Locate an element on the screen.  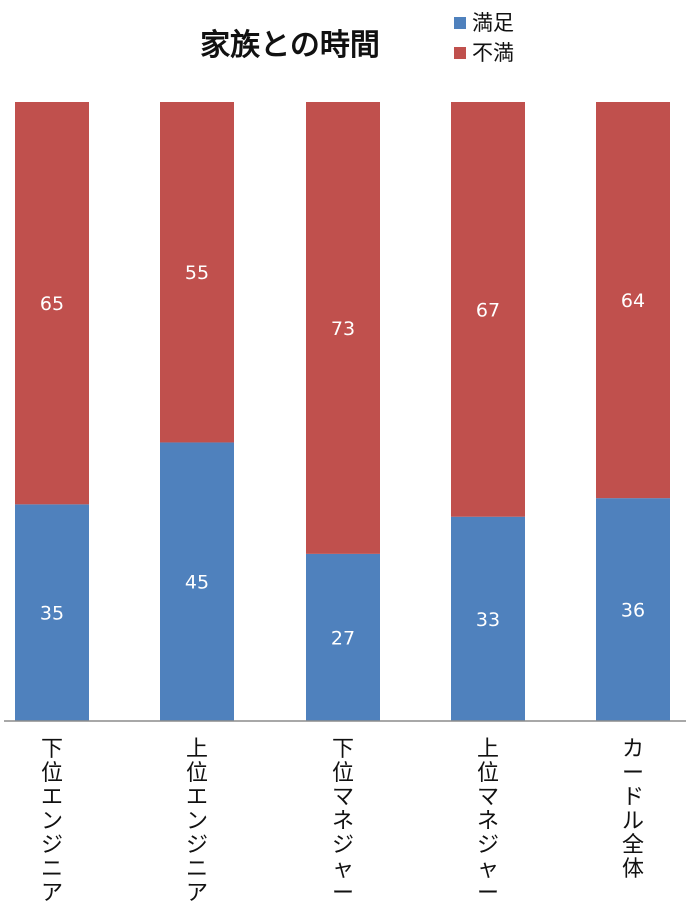
data-label-dissatisfied-4: 64 is located at coordinates (633, 301).